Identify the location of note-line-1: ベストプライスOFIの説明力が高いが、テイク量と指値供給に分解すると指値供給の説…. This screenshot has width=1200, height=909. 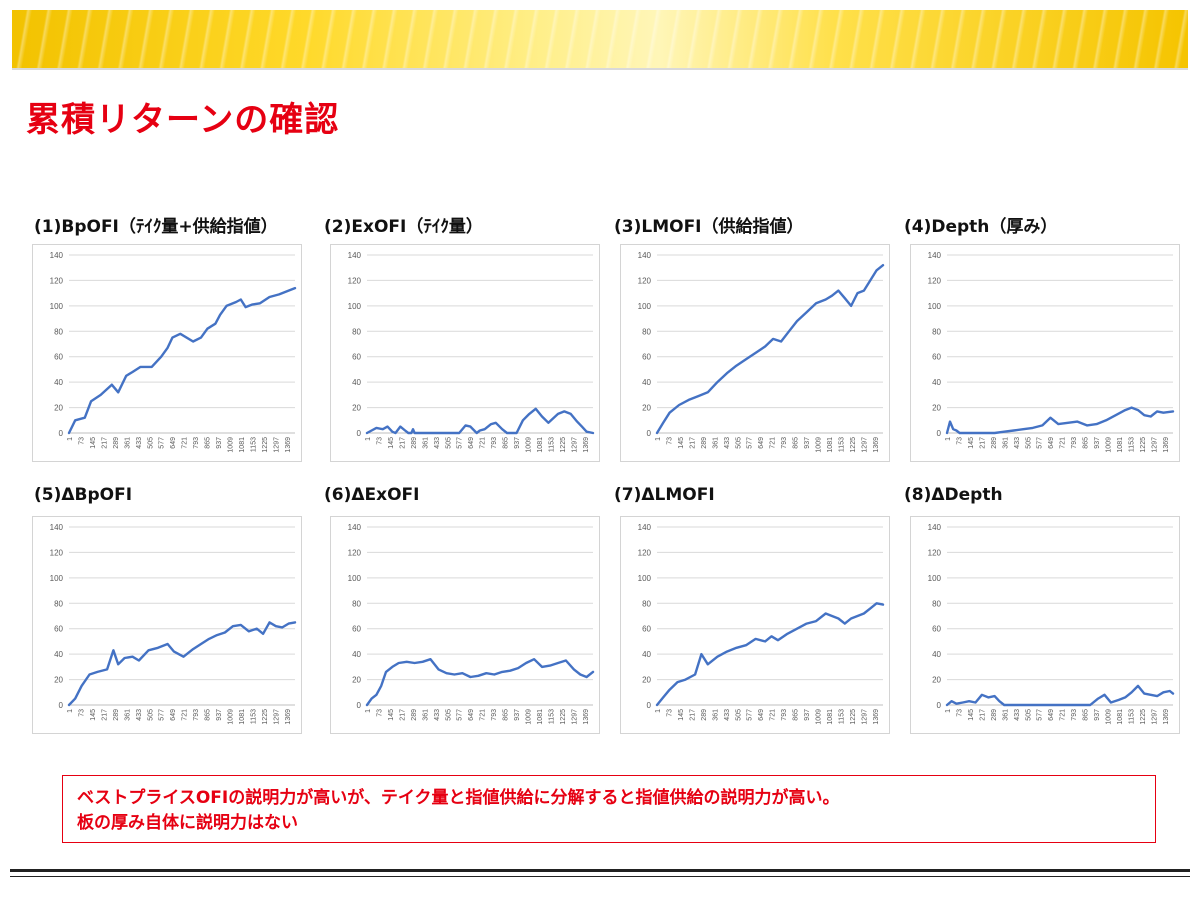
(458, 798).